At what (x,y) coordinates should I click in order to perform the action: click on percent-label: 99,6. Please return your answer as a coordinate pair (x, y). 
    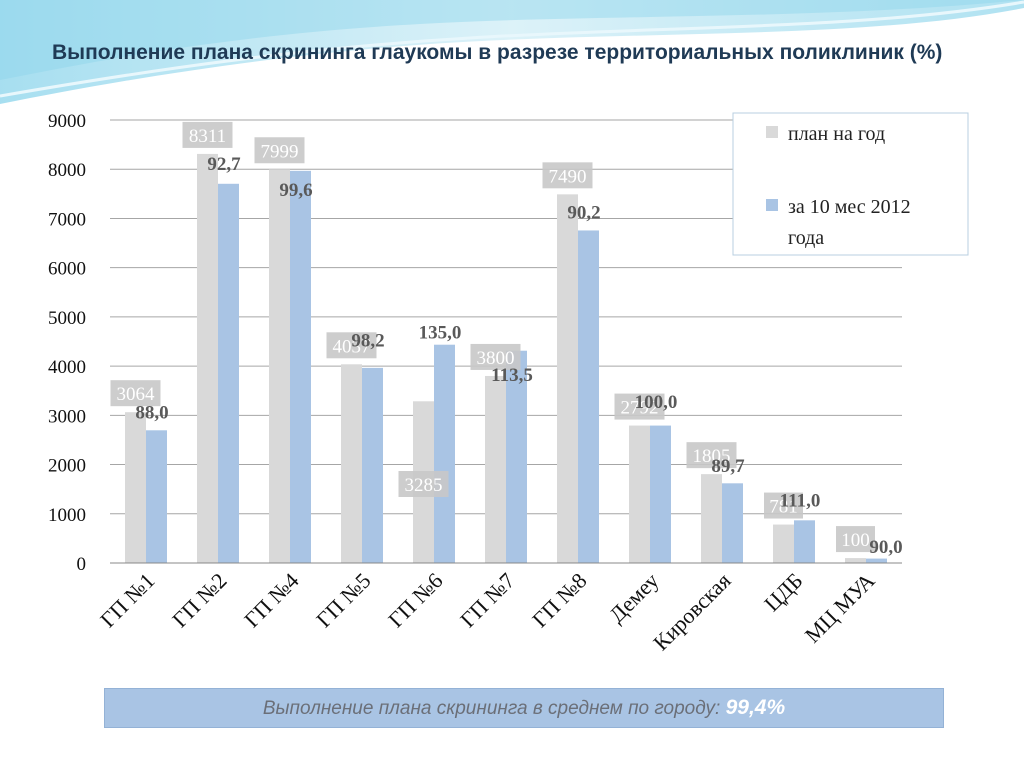
    Looking at the image, I should click on (295, 190).